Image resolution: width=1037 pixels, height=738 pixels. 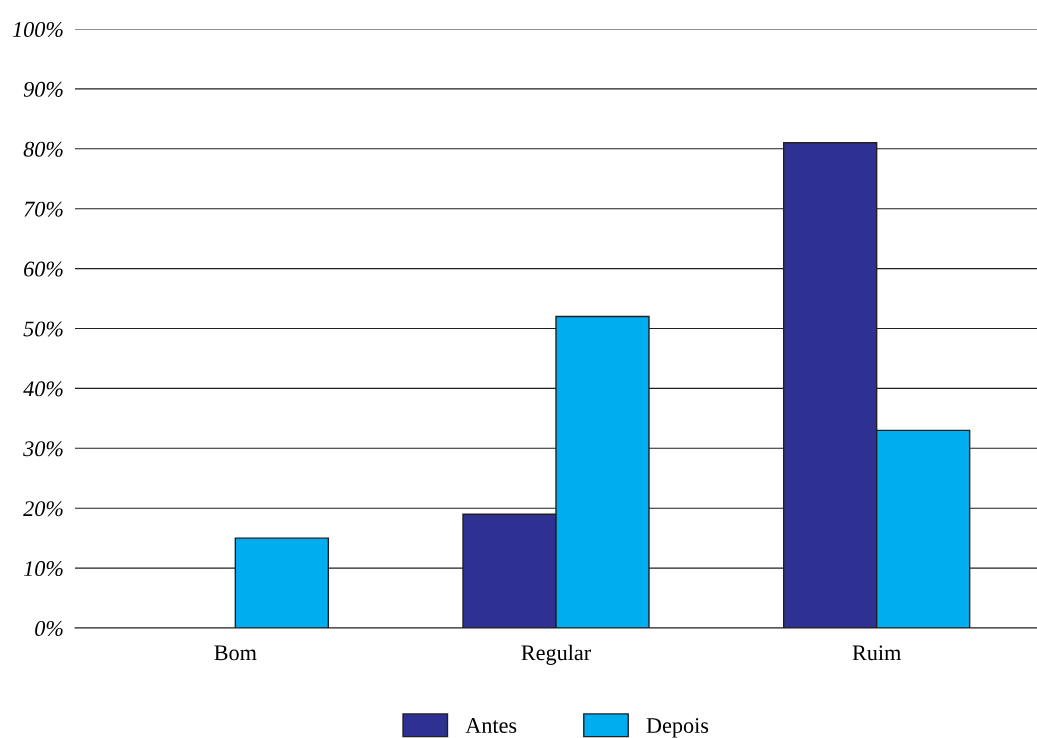 I want to click on y-tick-label: 90%, so click(x=43, y=89).